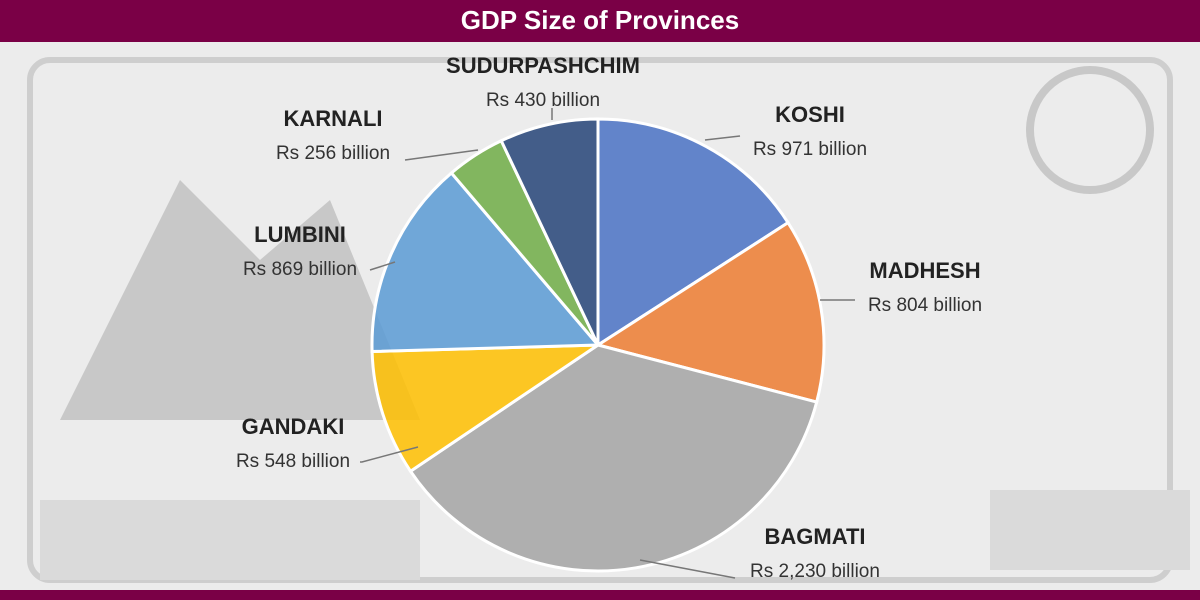  Describe the element at coordinates (543, 65) in the screenshot. I see `slice-label: SUDURPASHCHIM` at that location.